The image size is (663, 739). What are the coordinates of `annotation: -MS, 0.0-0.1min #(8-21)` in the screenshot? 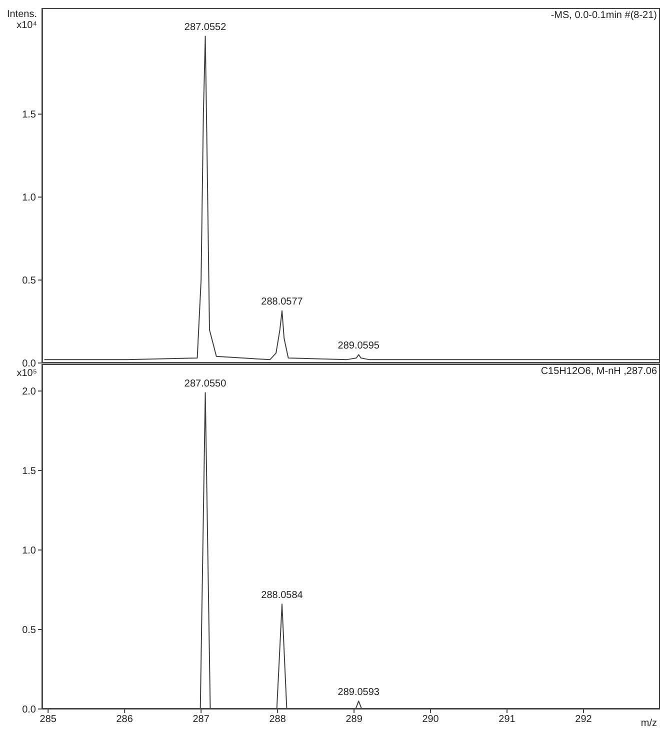 It's located at (603, 15).